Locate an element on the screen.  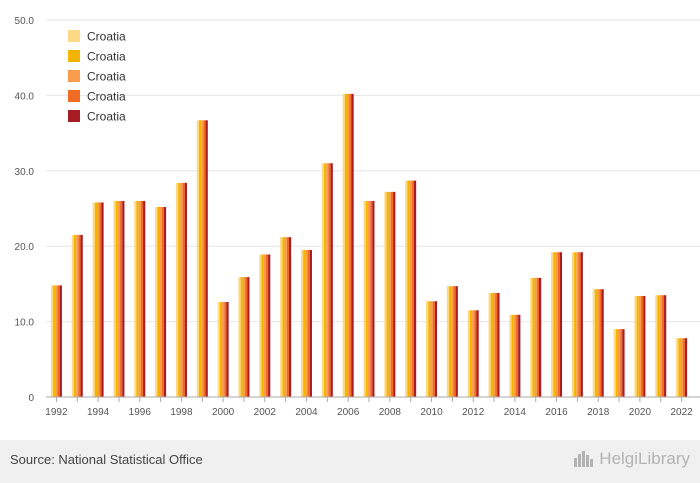
y-tick-label: 10.0 is located at coordinates (25, 323).